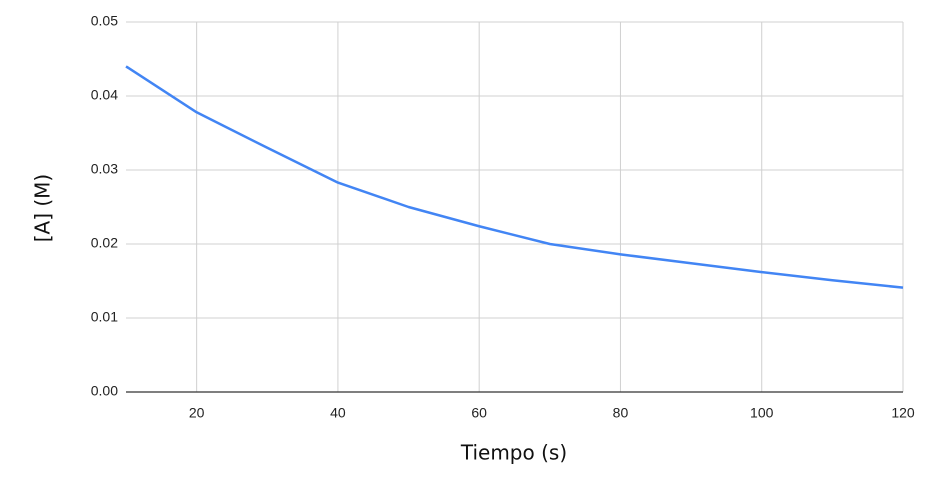 The image size is (932, 502). What do you see at coordinates (197, 413) in the screenshot?
I see `x-tick-label: 20` at bounding box center [197, 413].